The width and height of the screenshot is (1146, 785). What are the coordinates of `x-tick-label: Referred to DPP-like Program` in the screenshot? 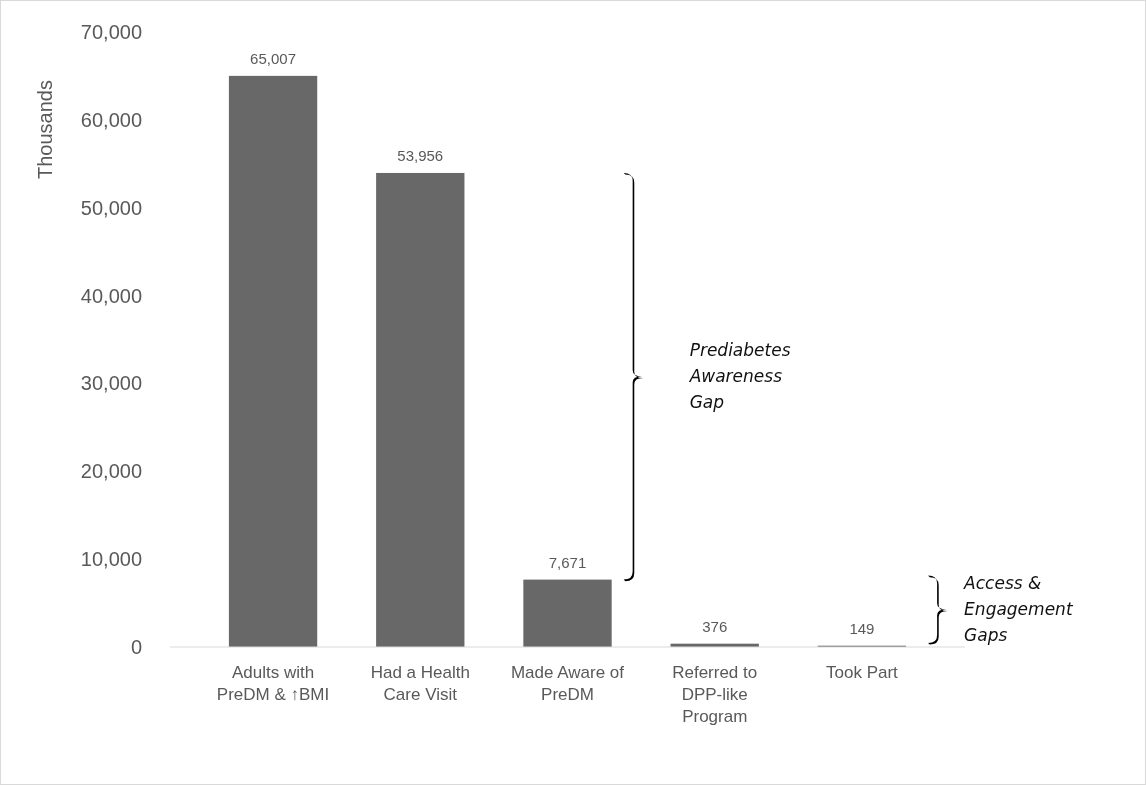 It's located at (715, 694).